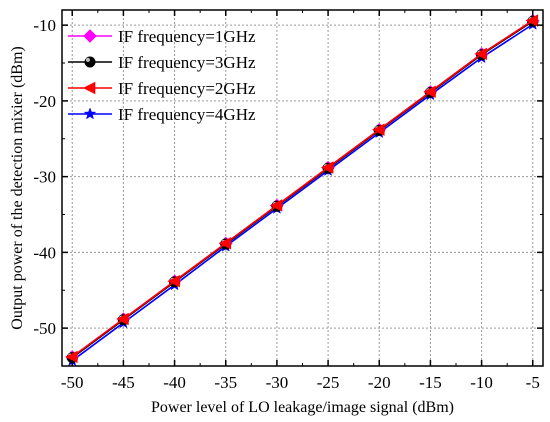  I want to click on legend-entry: IF frequency=2GHz, so click(162, 88).